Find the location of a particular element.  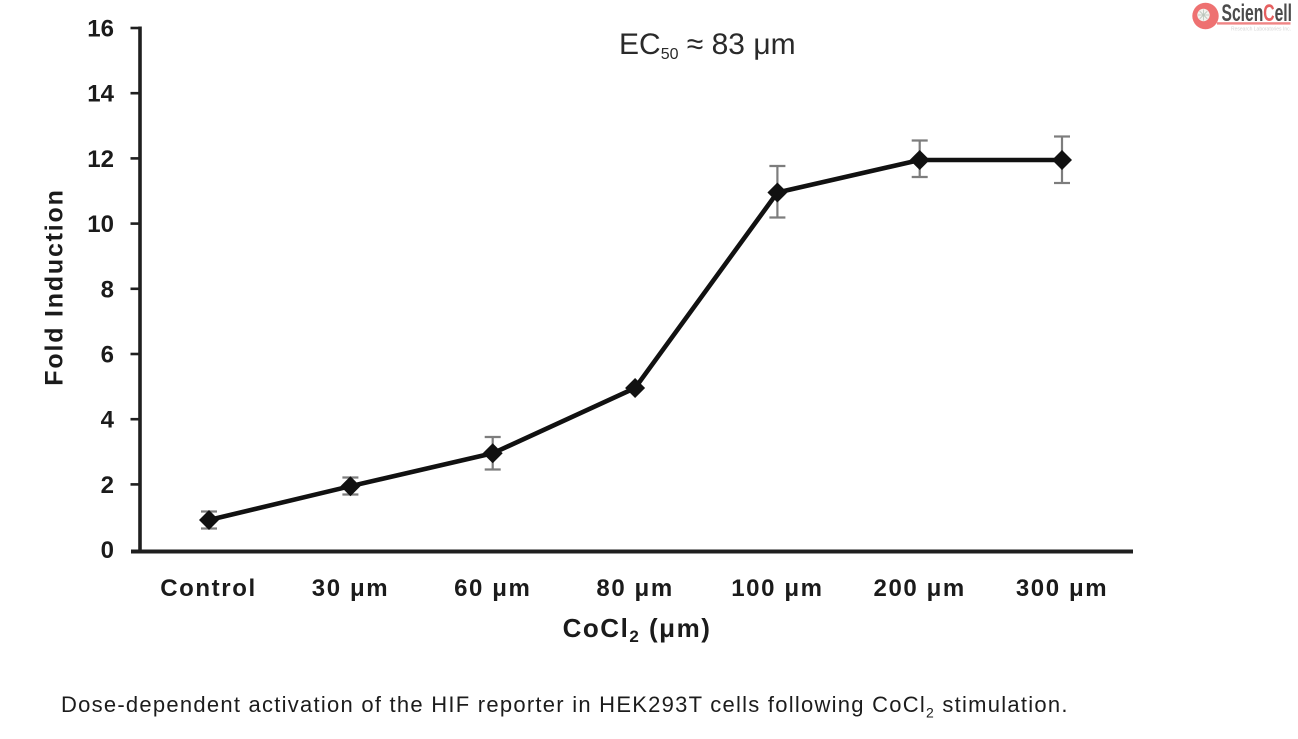

svg-text: 4 is located at coordinates (108, 420).